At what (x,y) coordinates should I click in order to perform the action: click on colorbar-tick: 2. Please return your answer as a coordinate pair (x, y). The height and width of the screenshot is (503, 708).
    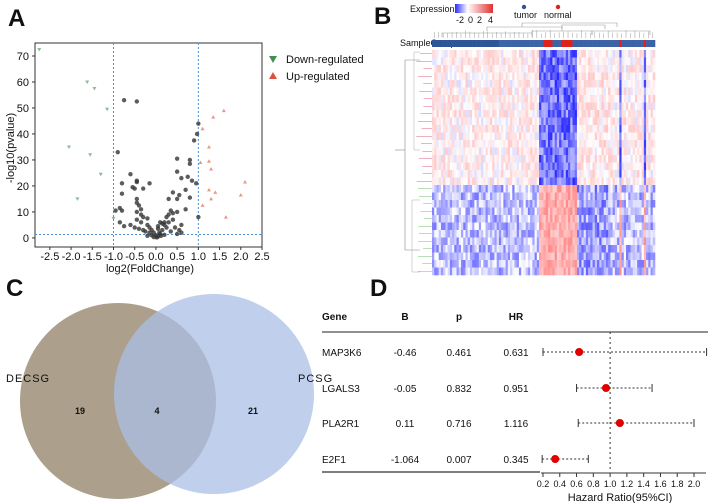
    Looking at the image, I should click on (479, 20).